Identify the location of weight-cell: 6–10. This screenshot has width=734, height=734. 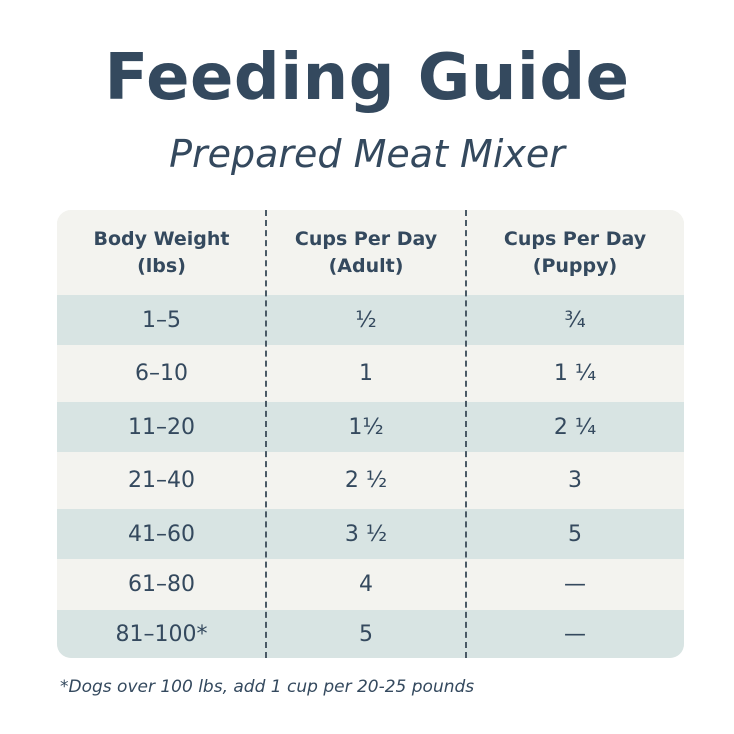
(161, 373).